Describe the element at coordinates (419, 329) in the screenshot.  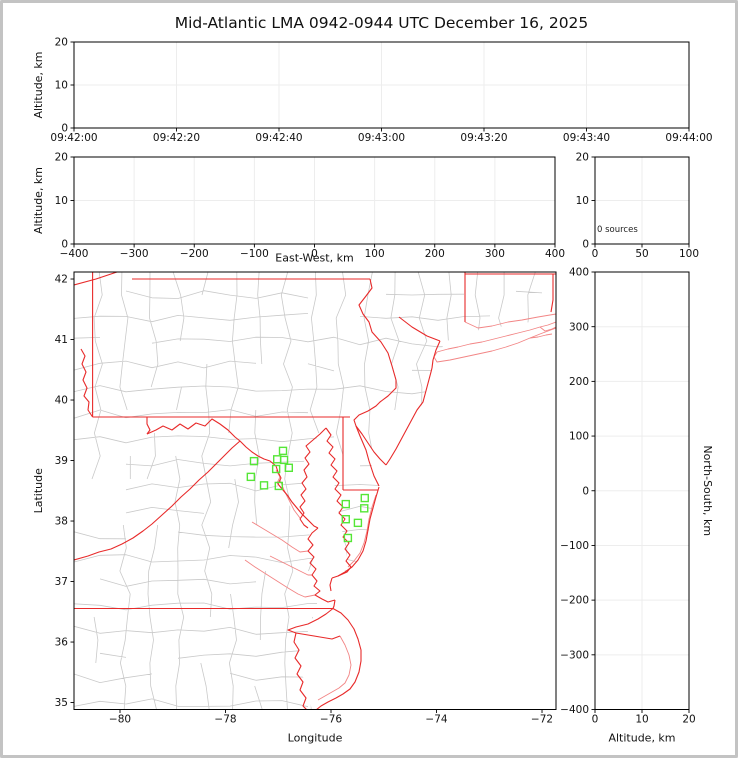
I see `ny-nj-border` at that location.